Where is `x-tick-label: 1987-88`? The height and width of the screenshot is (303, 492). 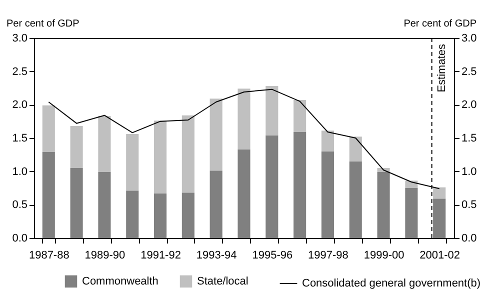 x-tick-label: 1987-88 is located at coordinates (49, 256).